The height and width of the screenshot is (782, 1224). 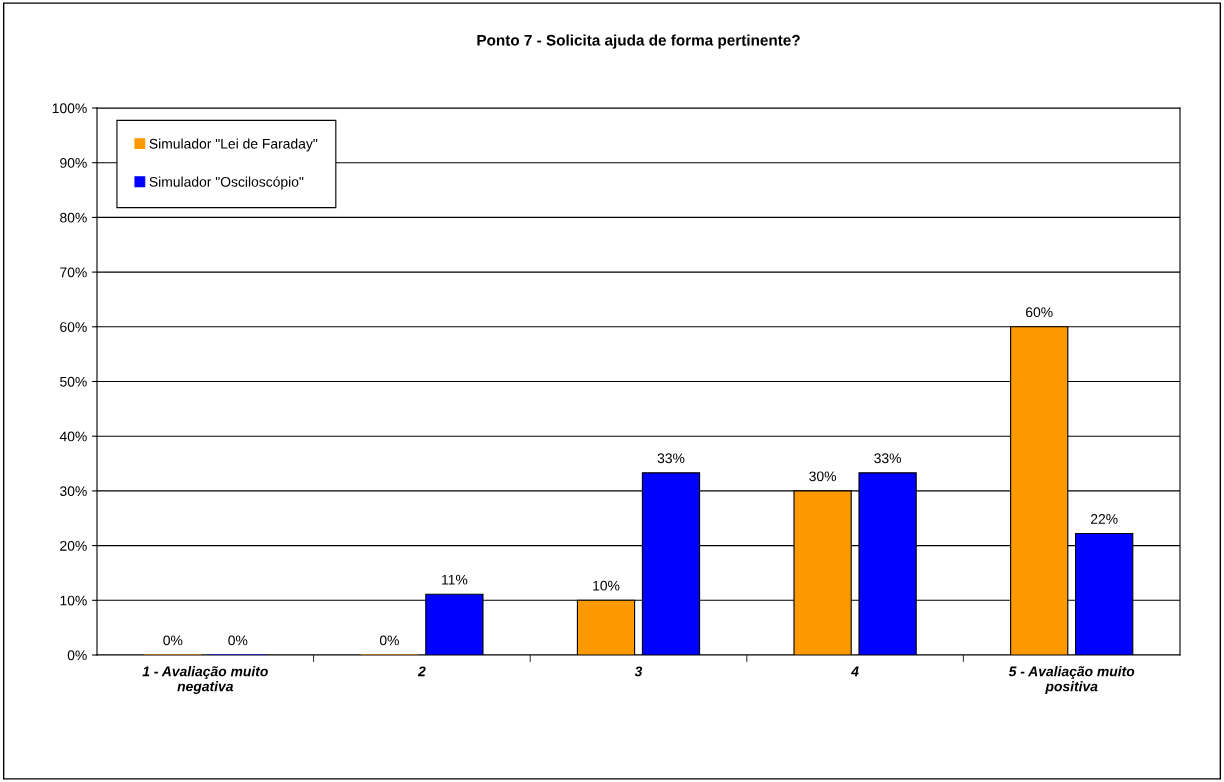 What do you see at coordinates (73, 327) in the screenshot?
I see `y-tick-label: 60%` at bounding box center [73, 327].